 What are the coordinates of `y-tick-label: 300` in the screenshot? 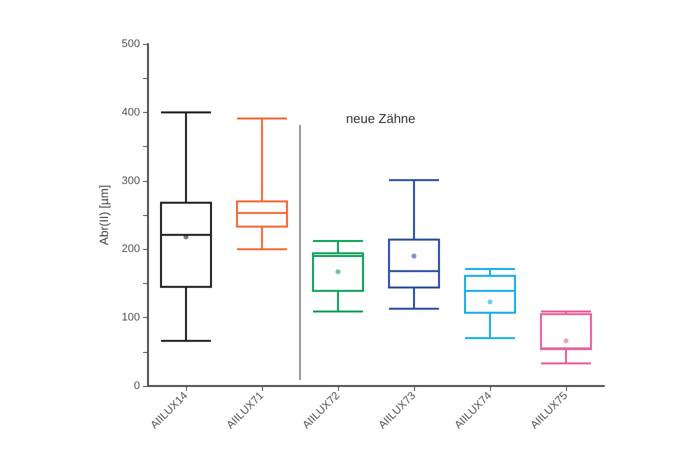 It's located at (131, 180).